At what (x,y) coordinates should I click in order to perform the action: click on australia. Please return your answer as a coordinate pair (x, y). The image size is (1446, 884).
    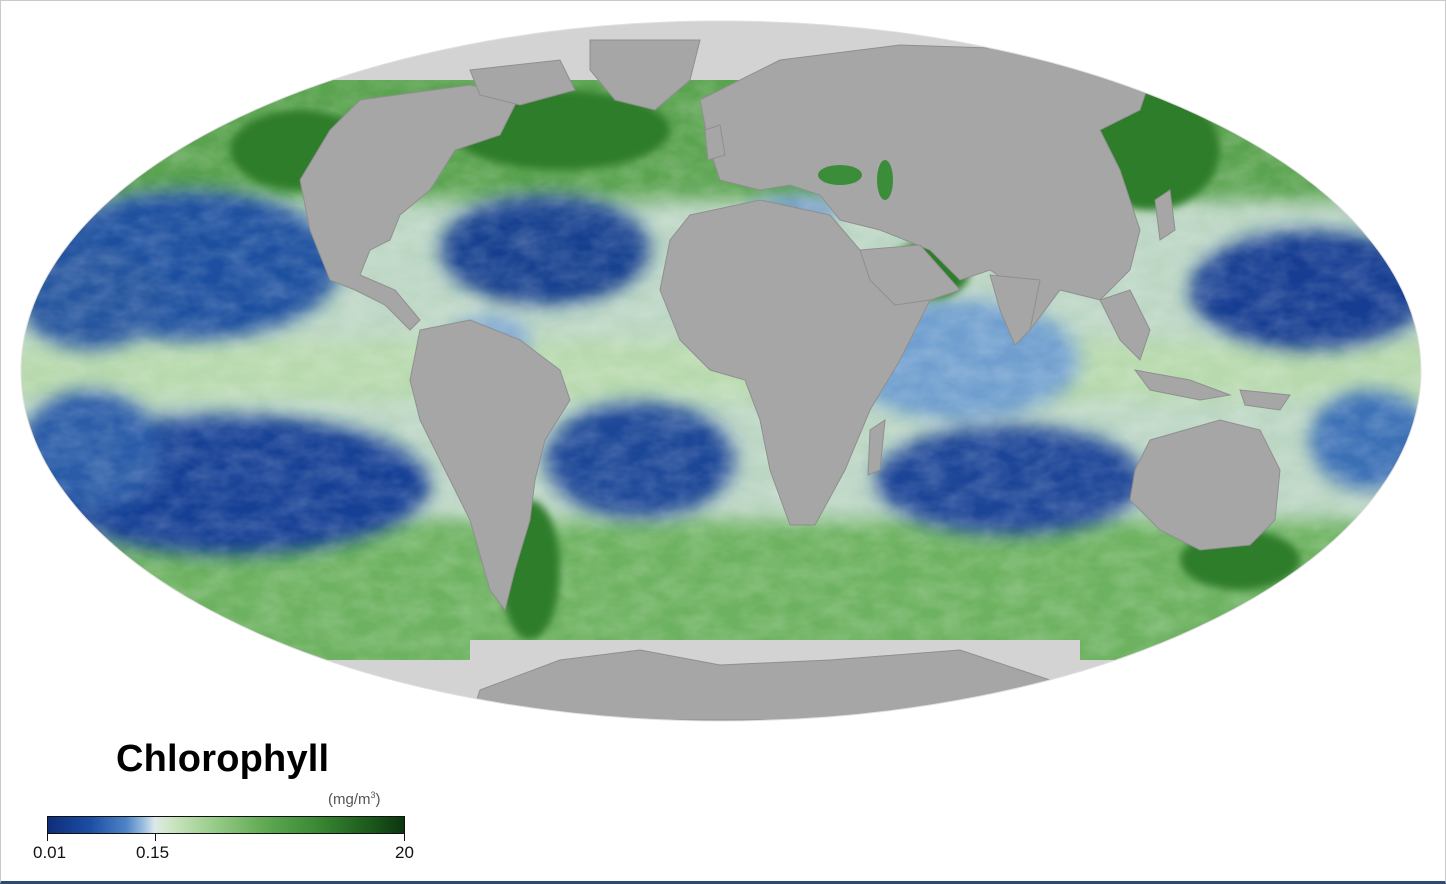
    Looking at the image, I should click on (1205, 485).